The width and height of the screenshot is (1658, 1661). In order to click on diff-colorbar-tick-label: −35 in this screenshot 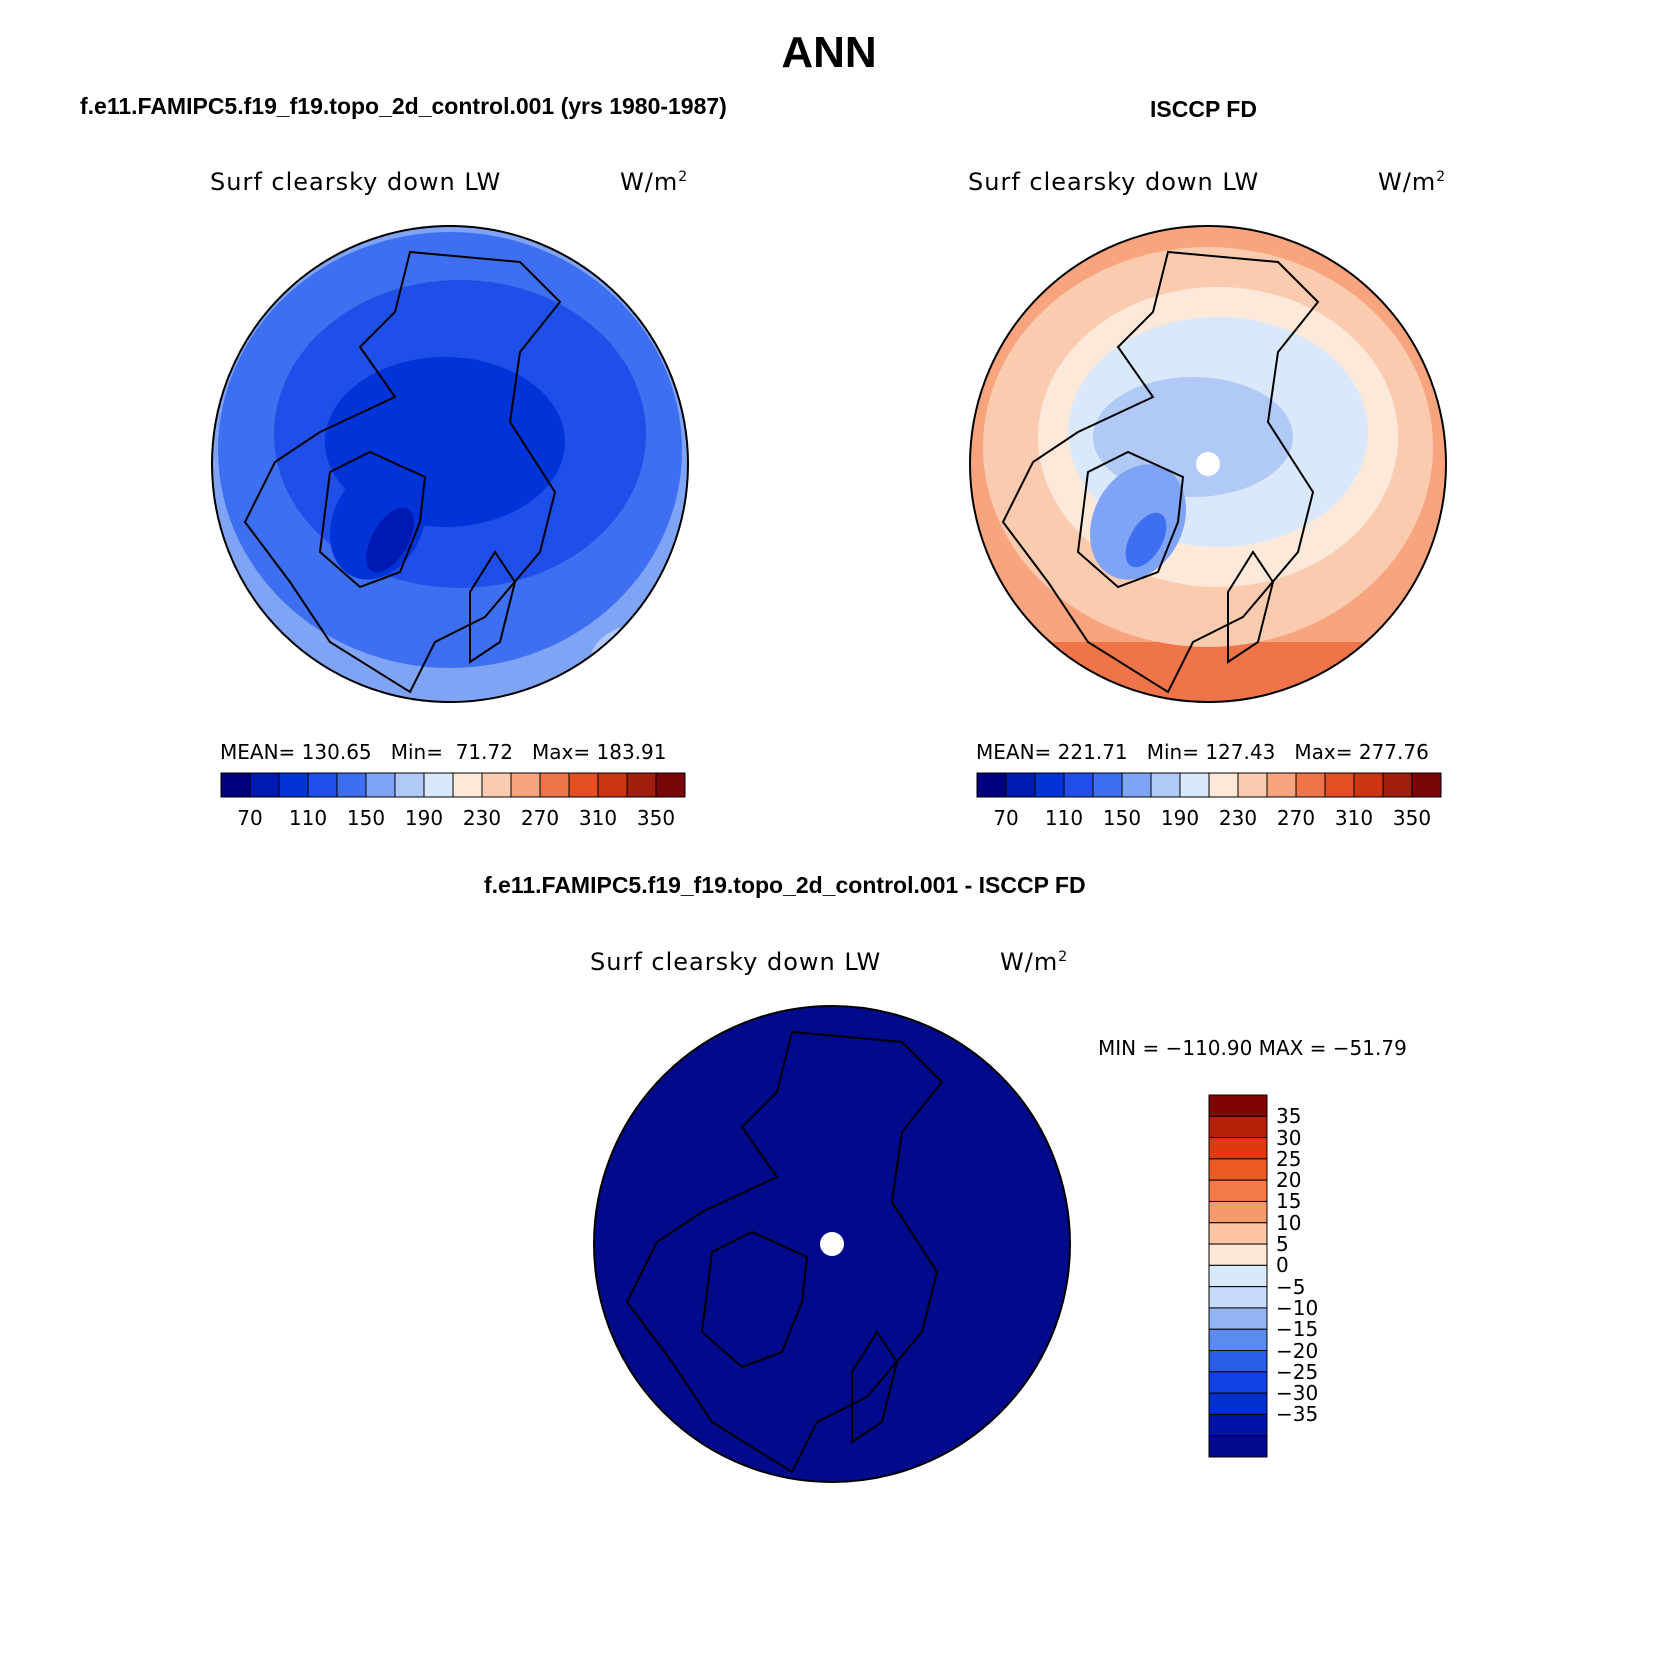, I will do `click(1297, 1414)`.